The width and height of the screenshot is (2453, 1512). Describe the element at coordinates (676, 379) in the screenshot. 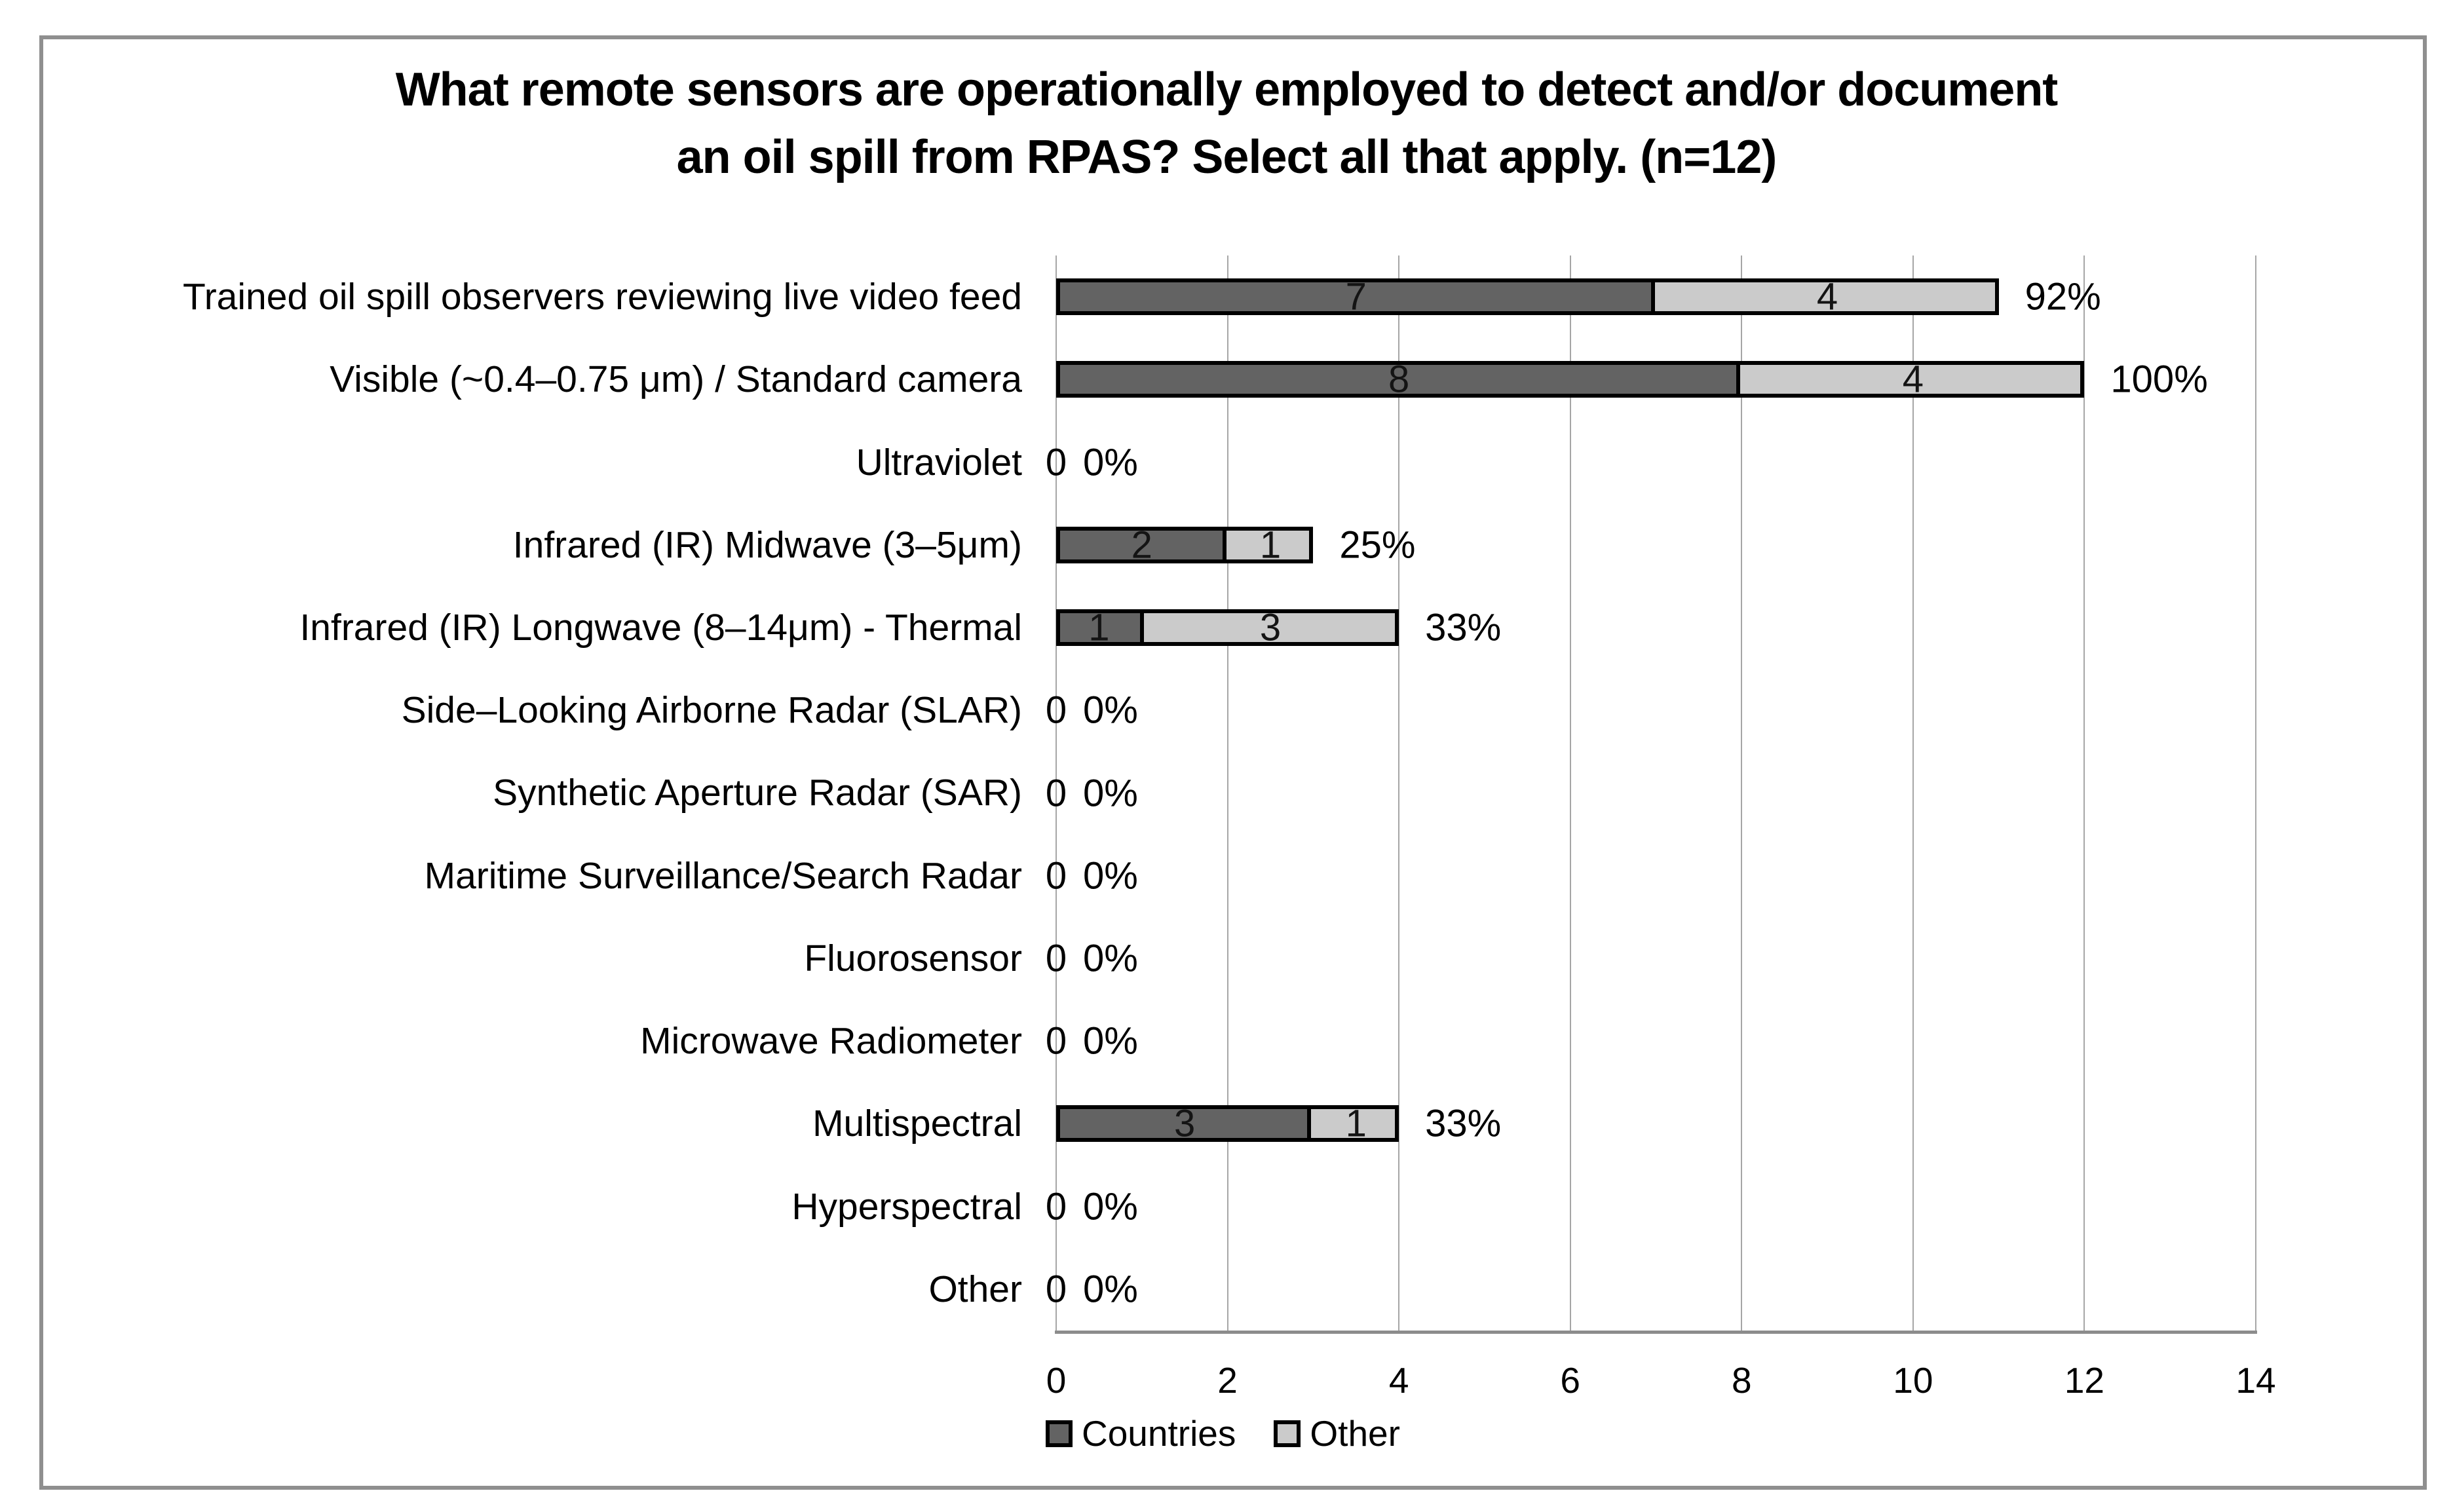

I see `category-label: Visible (~0.4–0.75 μm) / Standard camera` at that location.